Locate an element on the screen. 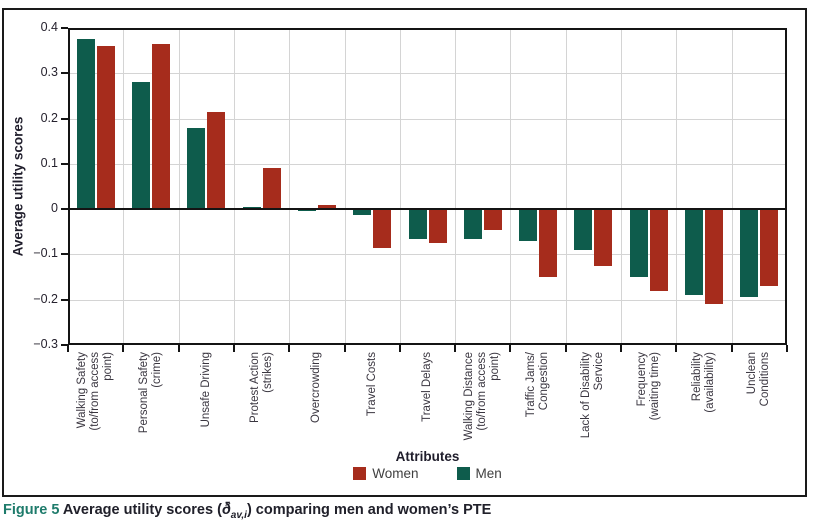 The height and width of the screenshot is (529, 816). caption-text-before: Average utility scores ( is located at coordinates (140, 510).